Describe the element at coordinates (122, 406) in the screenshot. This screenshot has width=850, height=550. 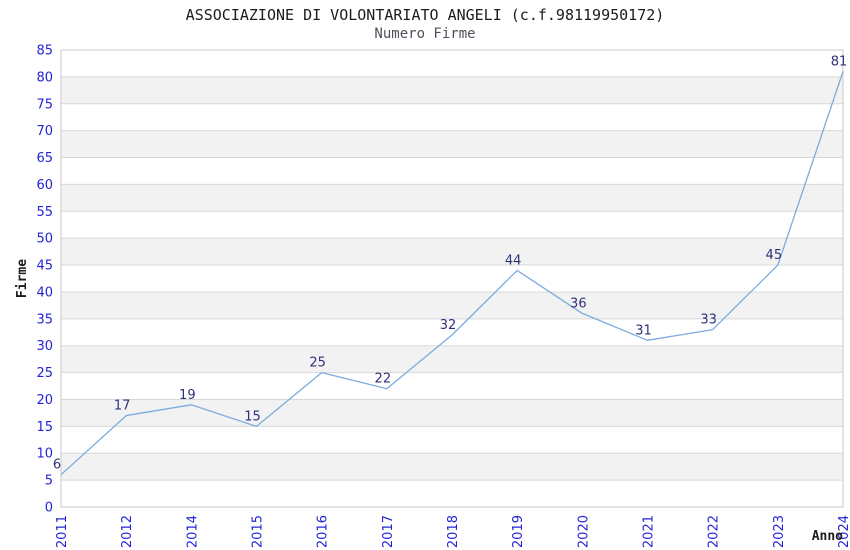
I see `data-label: 17` at that location.